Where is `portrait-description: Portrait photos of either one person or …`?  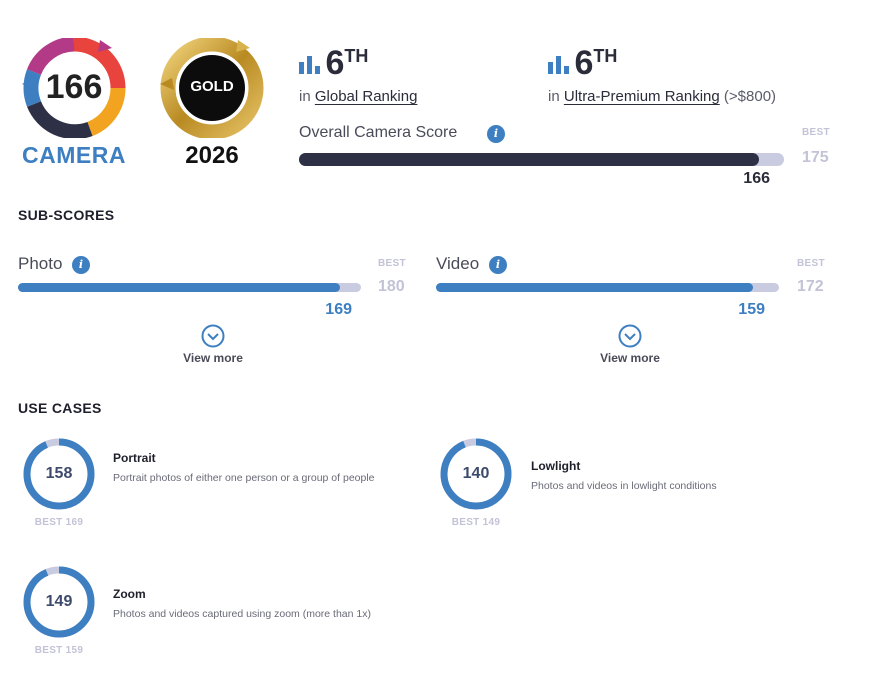 portrait-description: Portrait photos of either one person or … is located at coordinates (244, 478).